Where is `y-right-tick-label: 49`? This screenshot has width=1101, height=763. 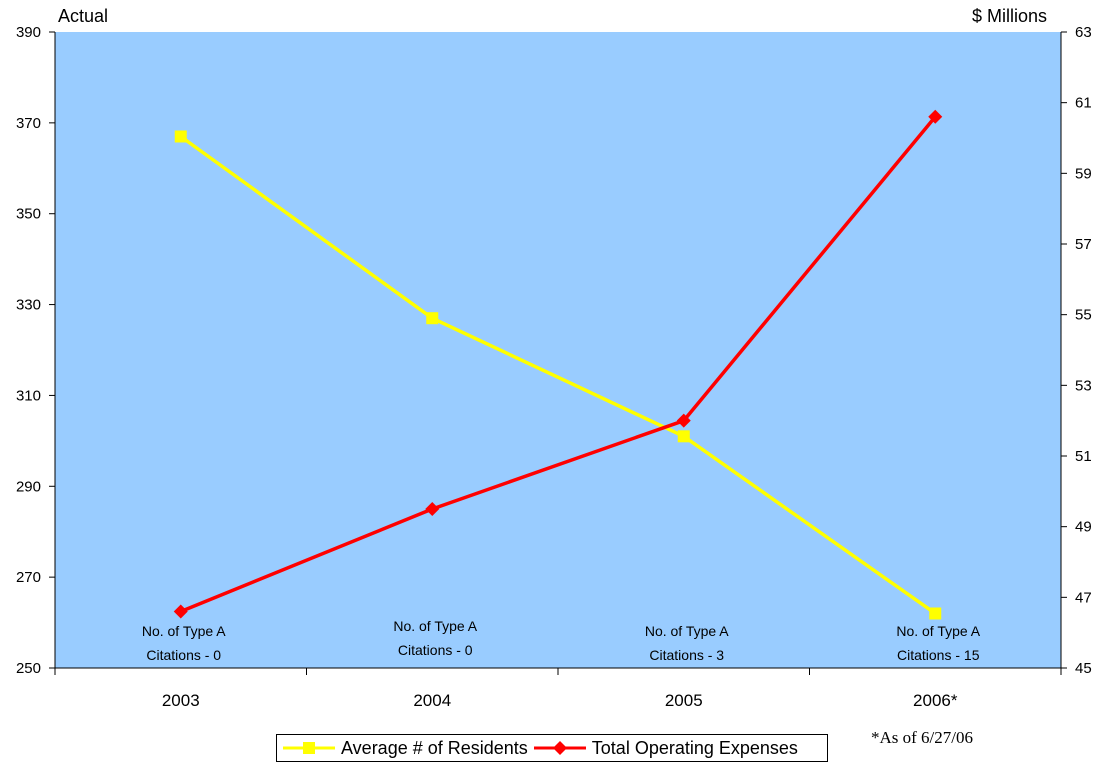
y-right-tick-label: 49 is located at coordinates (1083, 527).